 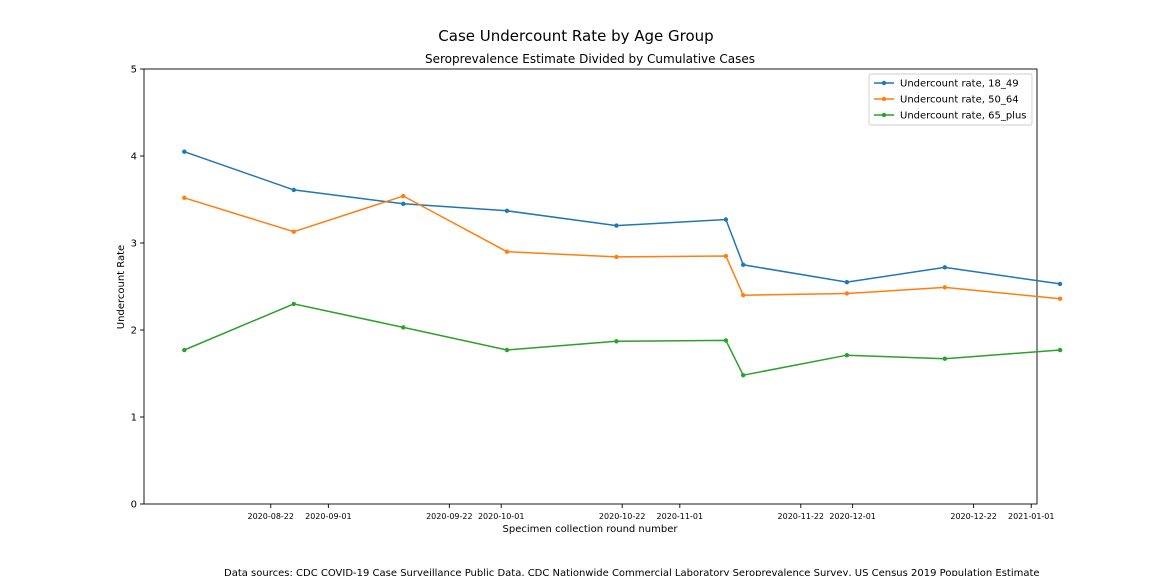 I want to click on y-tick-label: 1, so click(x=134, y=418).